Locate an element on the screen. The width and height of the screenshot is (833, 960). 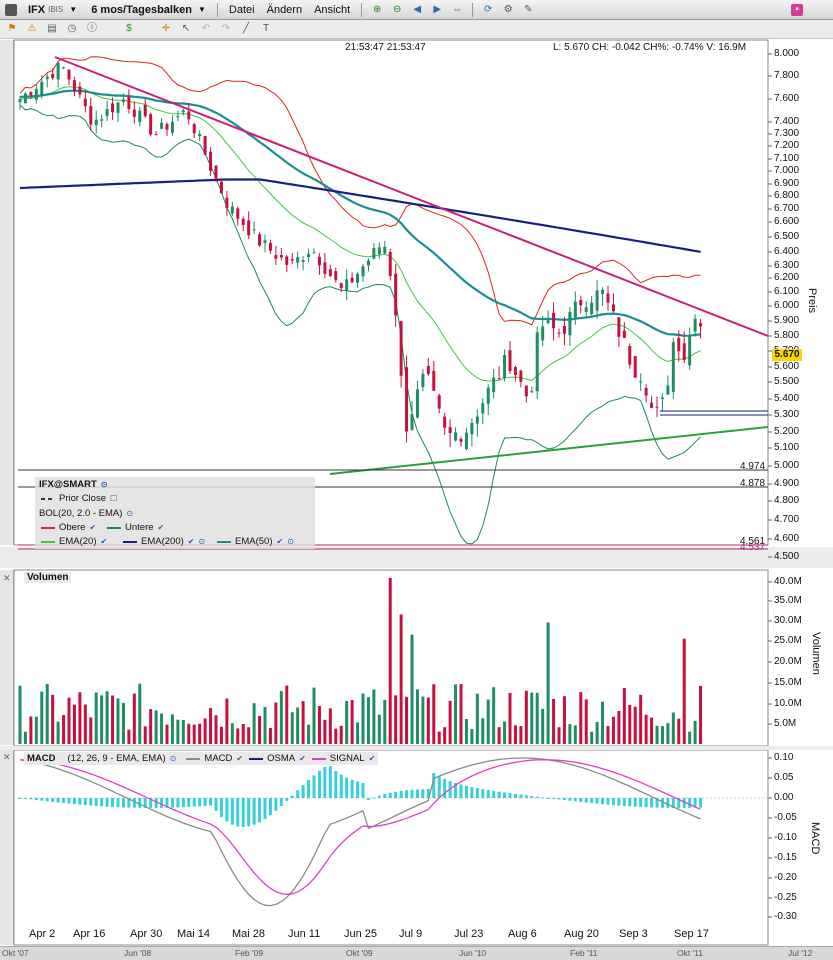
checkbox-icon: ☐ is located at coordinates (114, 498).